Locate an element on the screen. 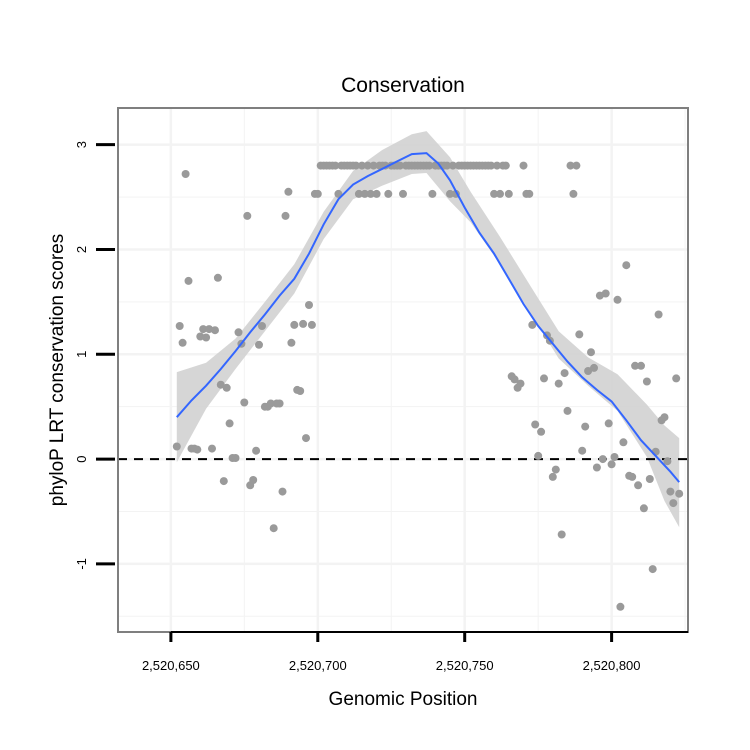 The image size is (750, 750). x-axis: 2,520,650 2,520,700 2,520,750 2,520,800 is located at coordinates (415, 652).